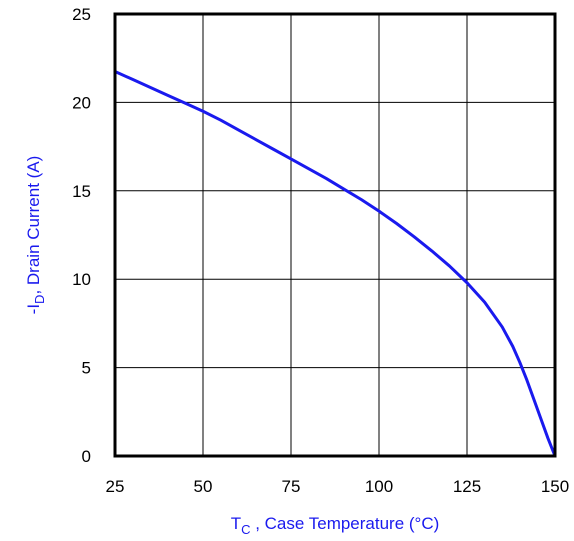 Image resolution: width=574 pixels, height=541 pixels. Describe the element at coordinates (203, 486) in the screenshot. I see `x-tick-label-50: 50` at that location.